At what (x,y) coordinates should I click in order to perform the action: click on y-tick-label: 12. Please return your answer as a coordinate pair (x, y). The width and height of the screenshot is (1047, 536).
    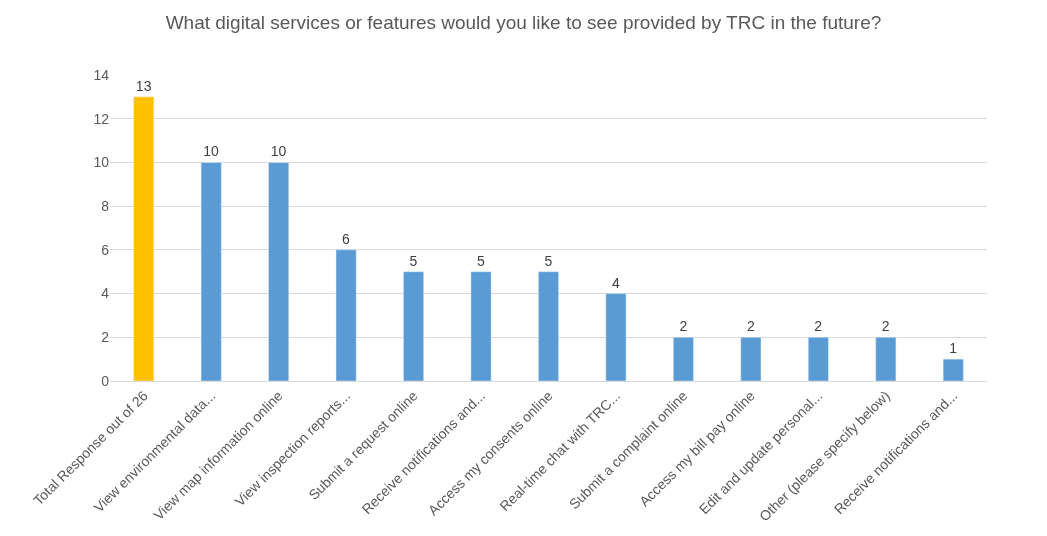
    Looking at the image, I should click on (101, 118).